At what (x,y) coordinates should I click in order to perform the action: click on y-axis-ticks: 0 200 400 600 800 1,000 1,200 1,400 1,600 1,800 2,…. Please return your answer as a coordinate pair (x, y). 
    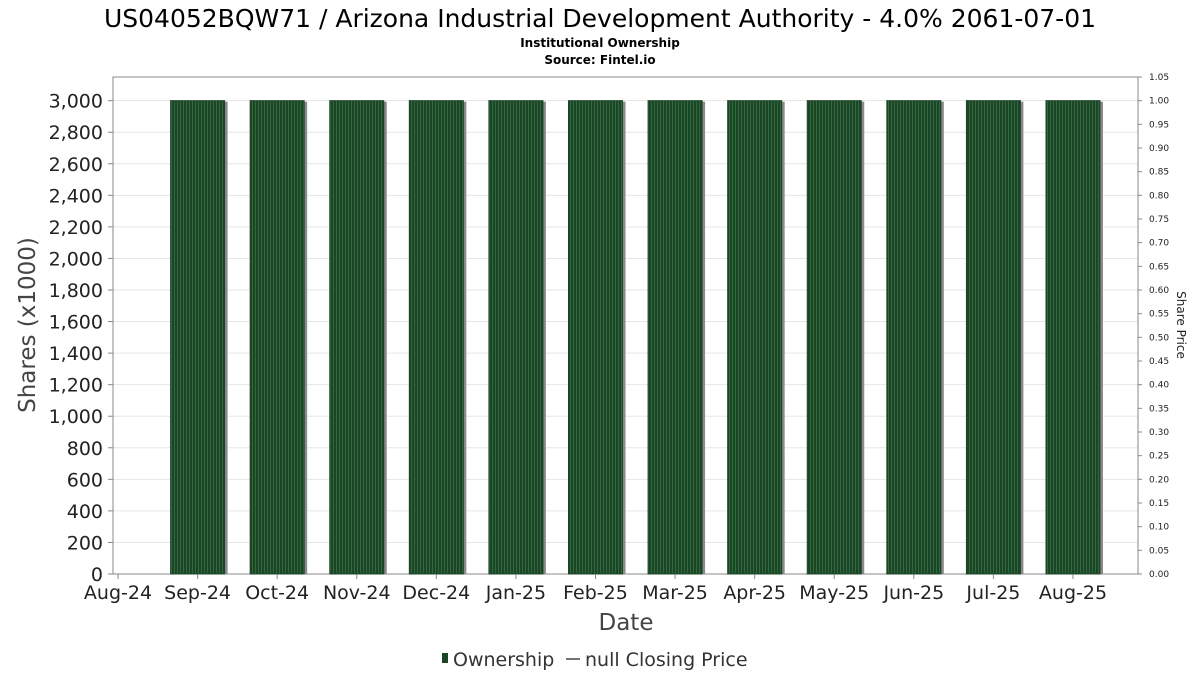
    Looking at the image, I should click on (81, 338).